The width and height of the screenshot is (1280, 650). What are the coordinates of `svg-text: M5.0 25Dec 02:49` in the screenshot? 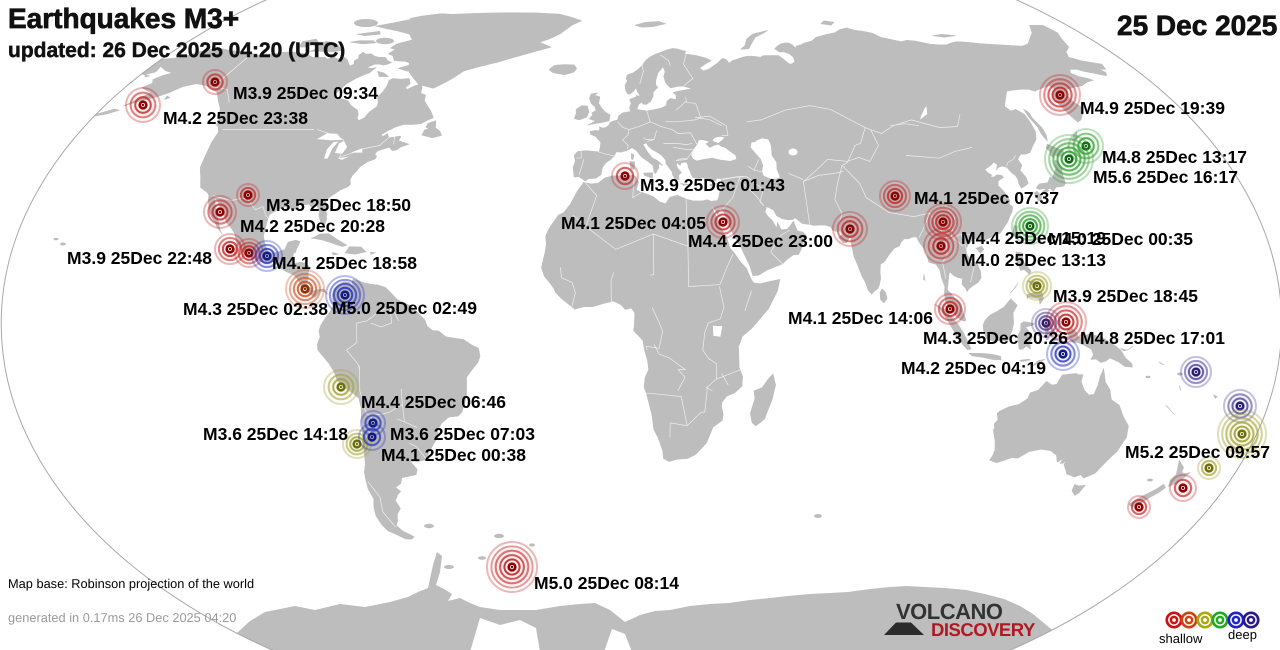 It's located at (404, 308).